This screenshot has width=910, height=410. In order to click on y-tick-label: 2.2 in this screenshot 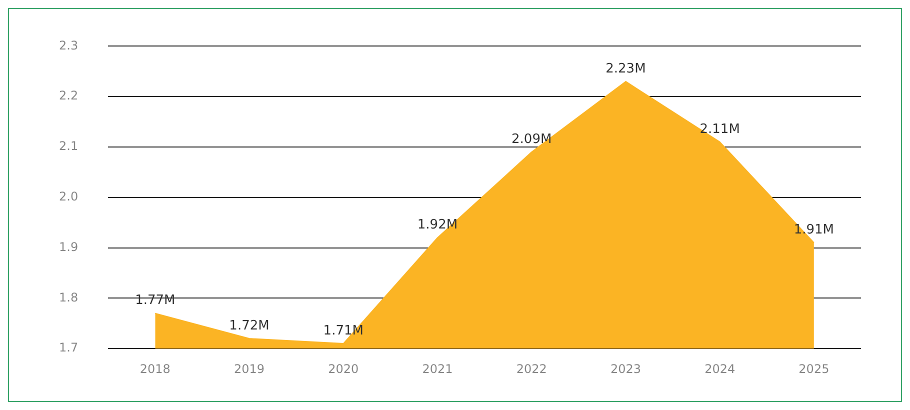, I will do `click(68, 95)`.